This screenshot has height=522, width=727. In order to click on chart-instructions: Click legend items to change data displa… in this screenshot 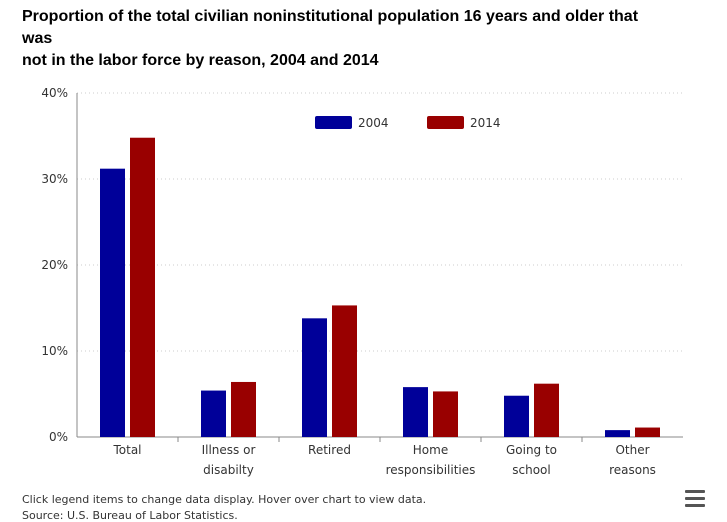, I will do `click(224, 499)`.